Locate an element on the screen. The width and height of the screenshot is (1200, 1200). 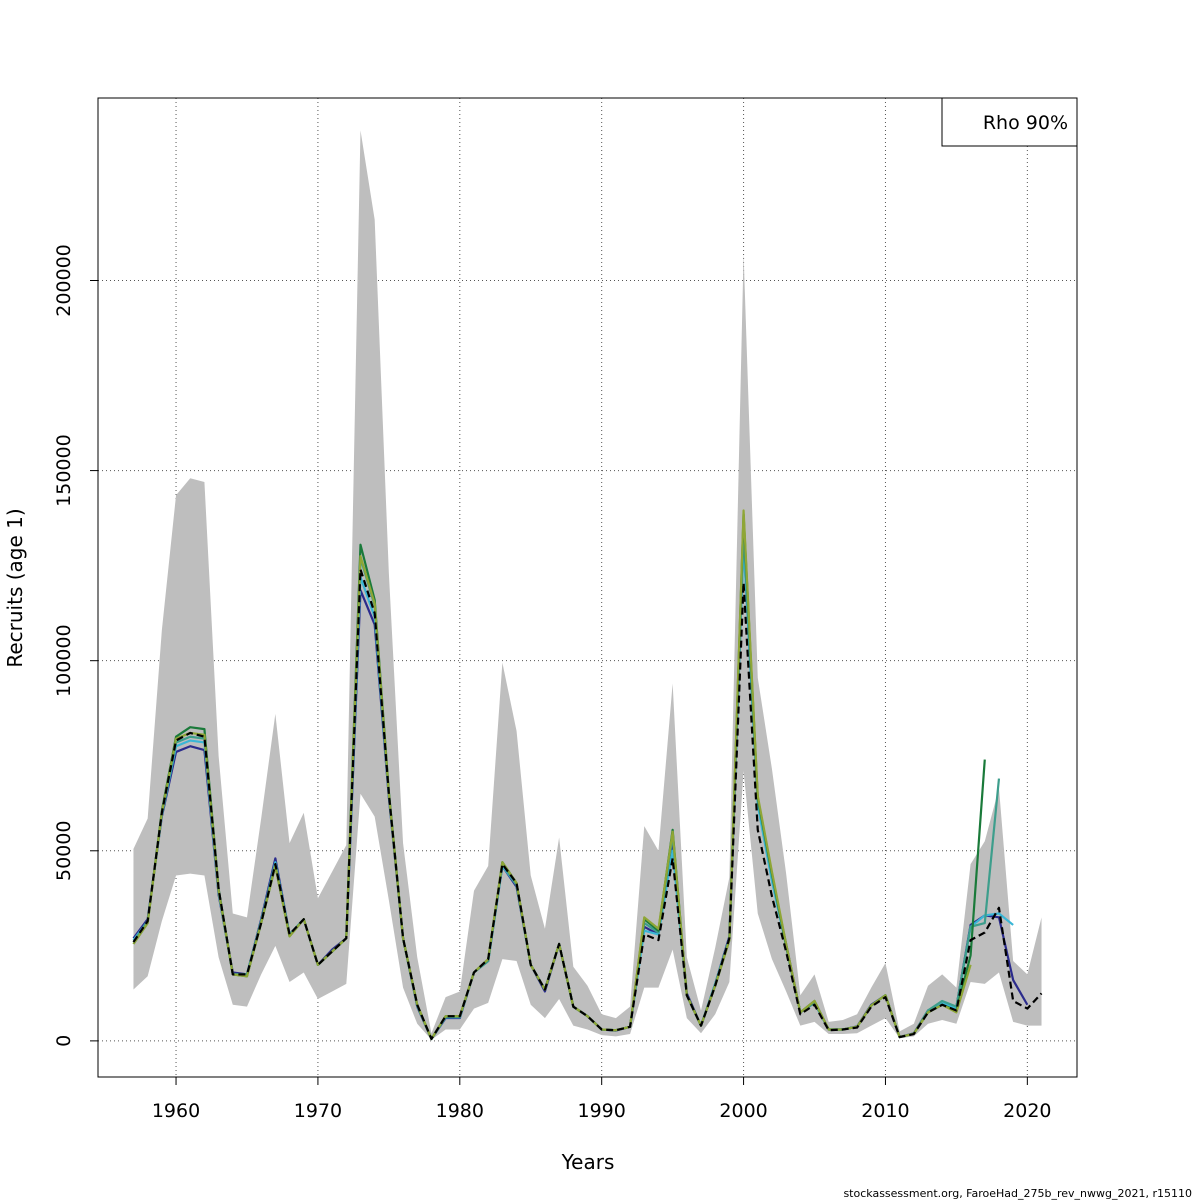
y-tick-label-100000: 100000 is located at coordinates (64, 660).